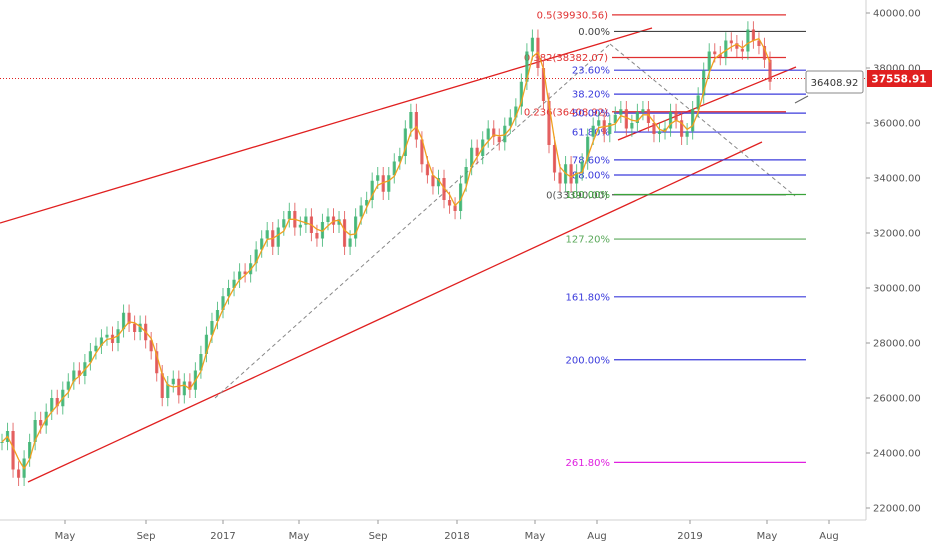 This screenshot has width=932, height=555. I want to click on fib-retracement-label: 100.00%, so click(588, 195).